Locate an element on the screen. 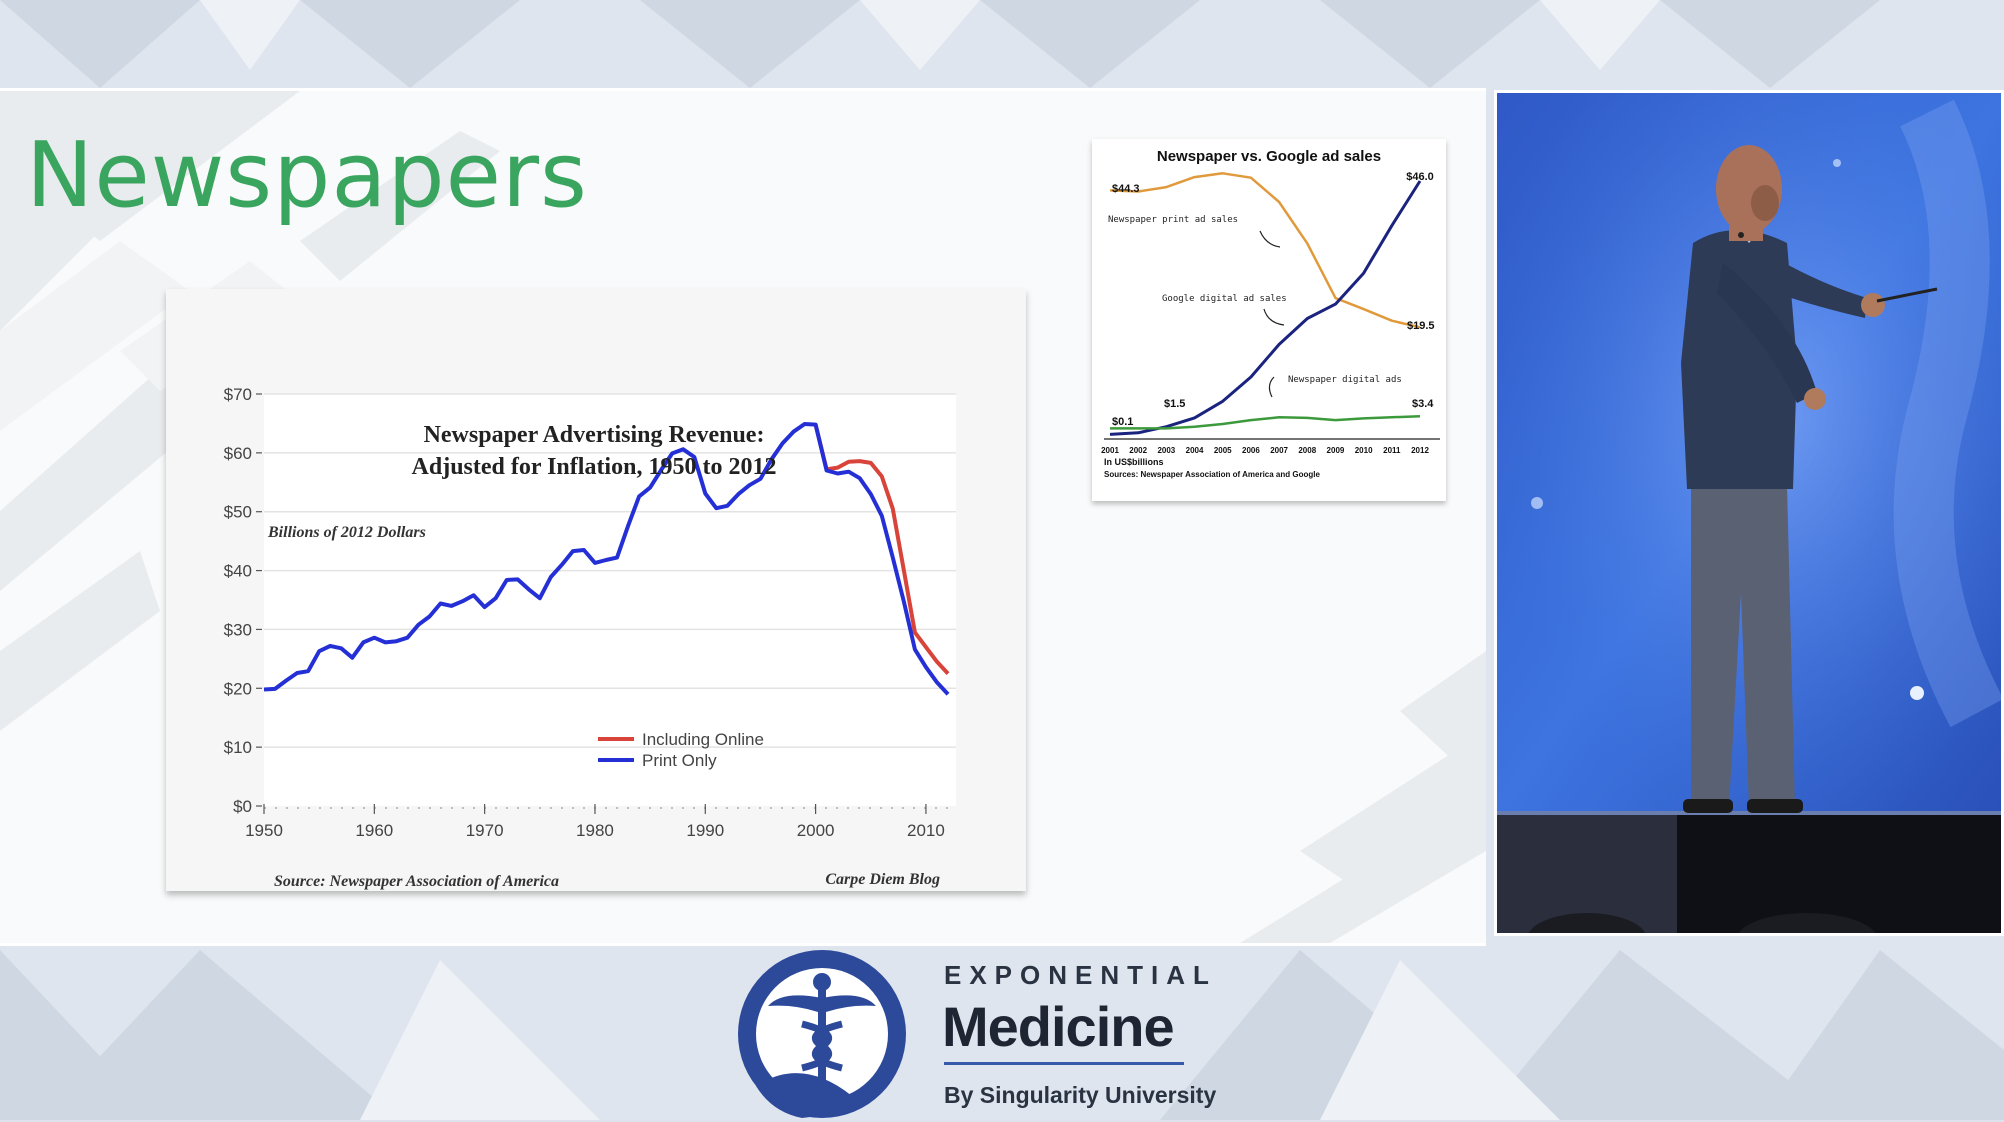 This screenshot has height=1122, width=2004. chart2-x-tick-label: 2004 is located at coordinates (1195, 450).